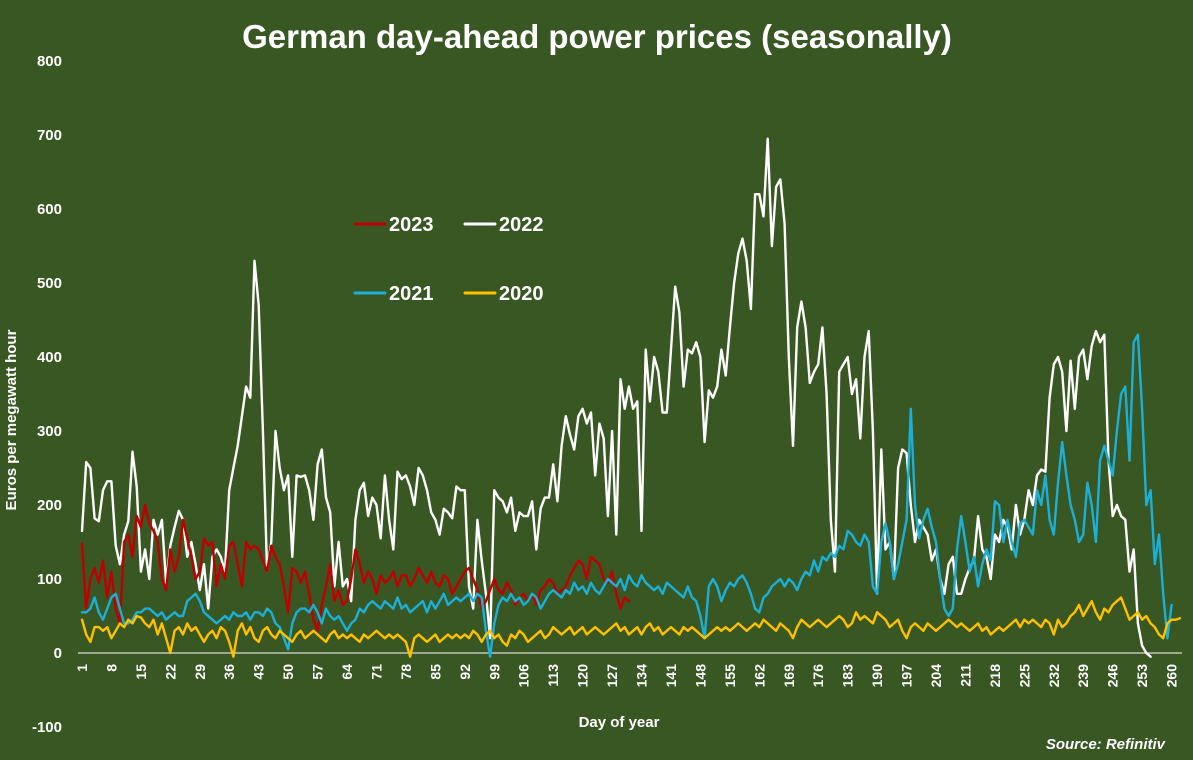 The image size is (1193, 760). I want to click on x-tick-label: 225, so click(1024, 676).